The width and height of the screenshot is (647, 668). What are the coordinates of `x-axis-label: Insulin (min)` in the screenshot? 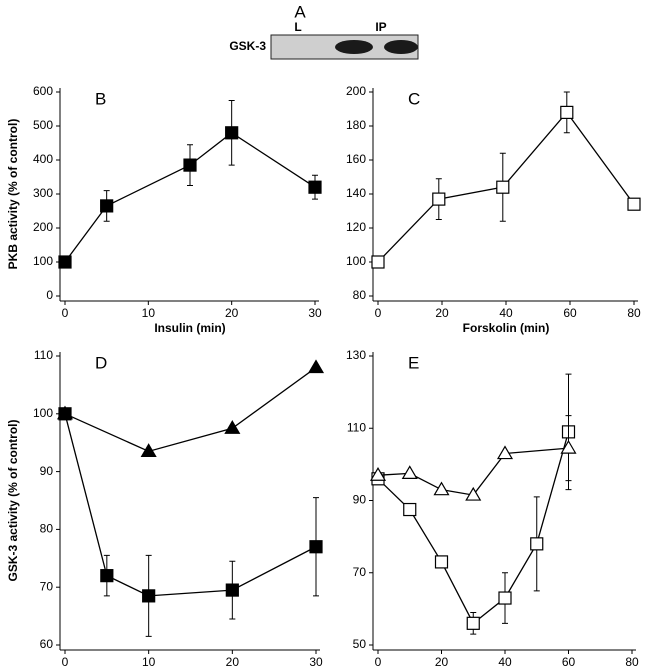 It's located at (189, 328).